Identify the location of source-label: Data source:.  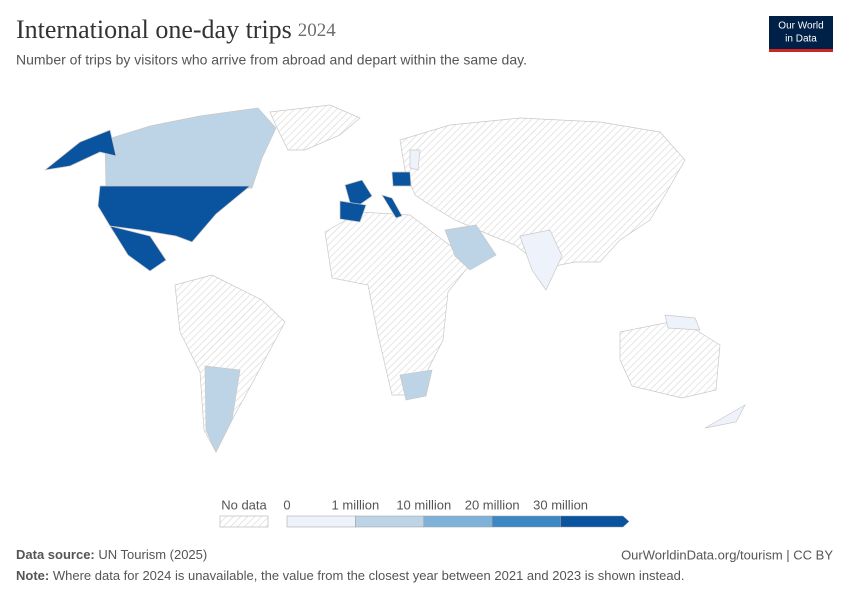
(55, 554).